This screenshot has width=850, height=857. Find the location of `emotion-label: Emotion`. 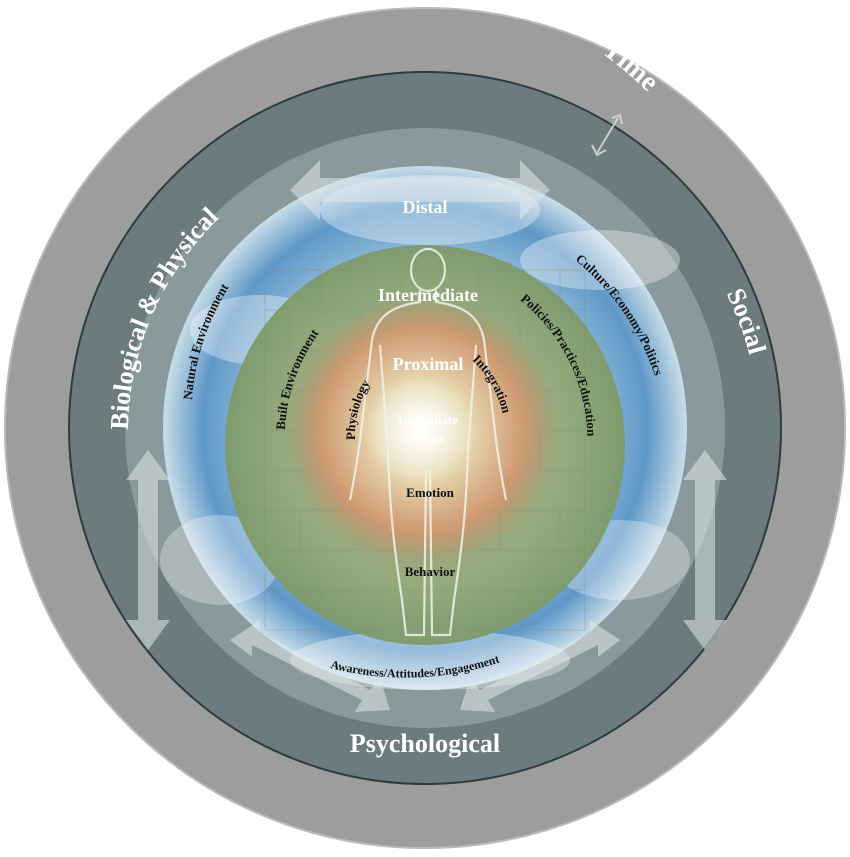

emotion-label: Emotion is located at coordinates (430, 492).